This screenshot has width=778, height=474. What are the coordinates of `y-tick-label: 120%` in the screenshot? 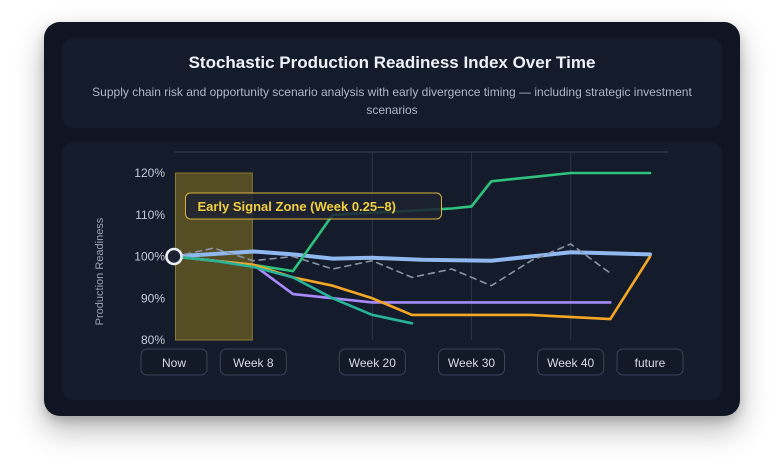 It's located at (149, 173).